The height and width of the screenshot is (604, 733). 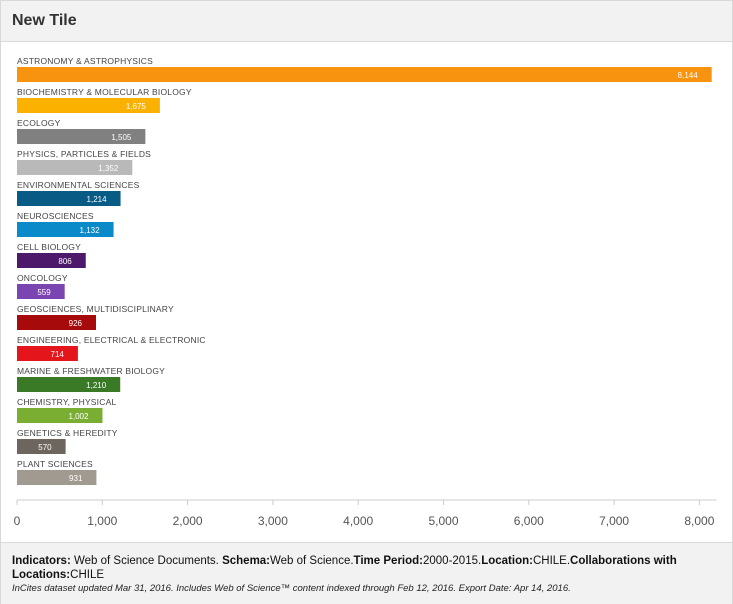 I want to click on category-label: ENGINEERING, ELECTRICAL & ELECTRONIC, so click(x=111, y=340).